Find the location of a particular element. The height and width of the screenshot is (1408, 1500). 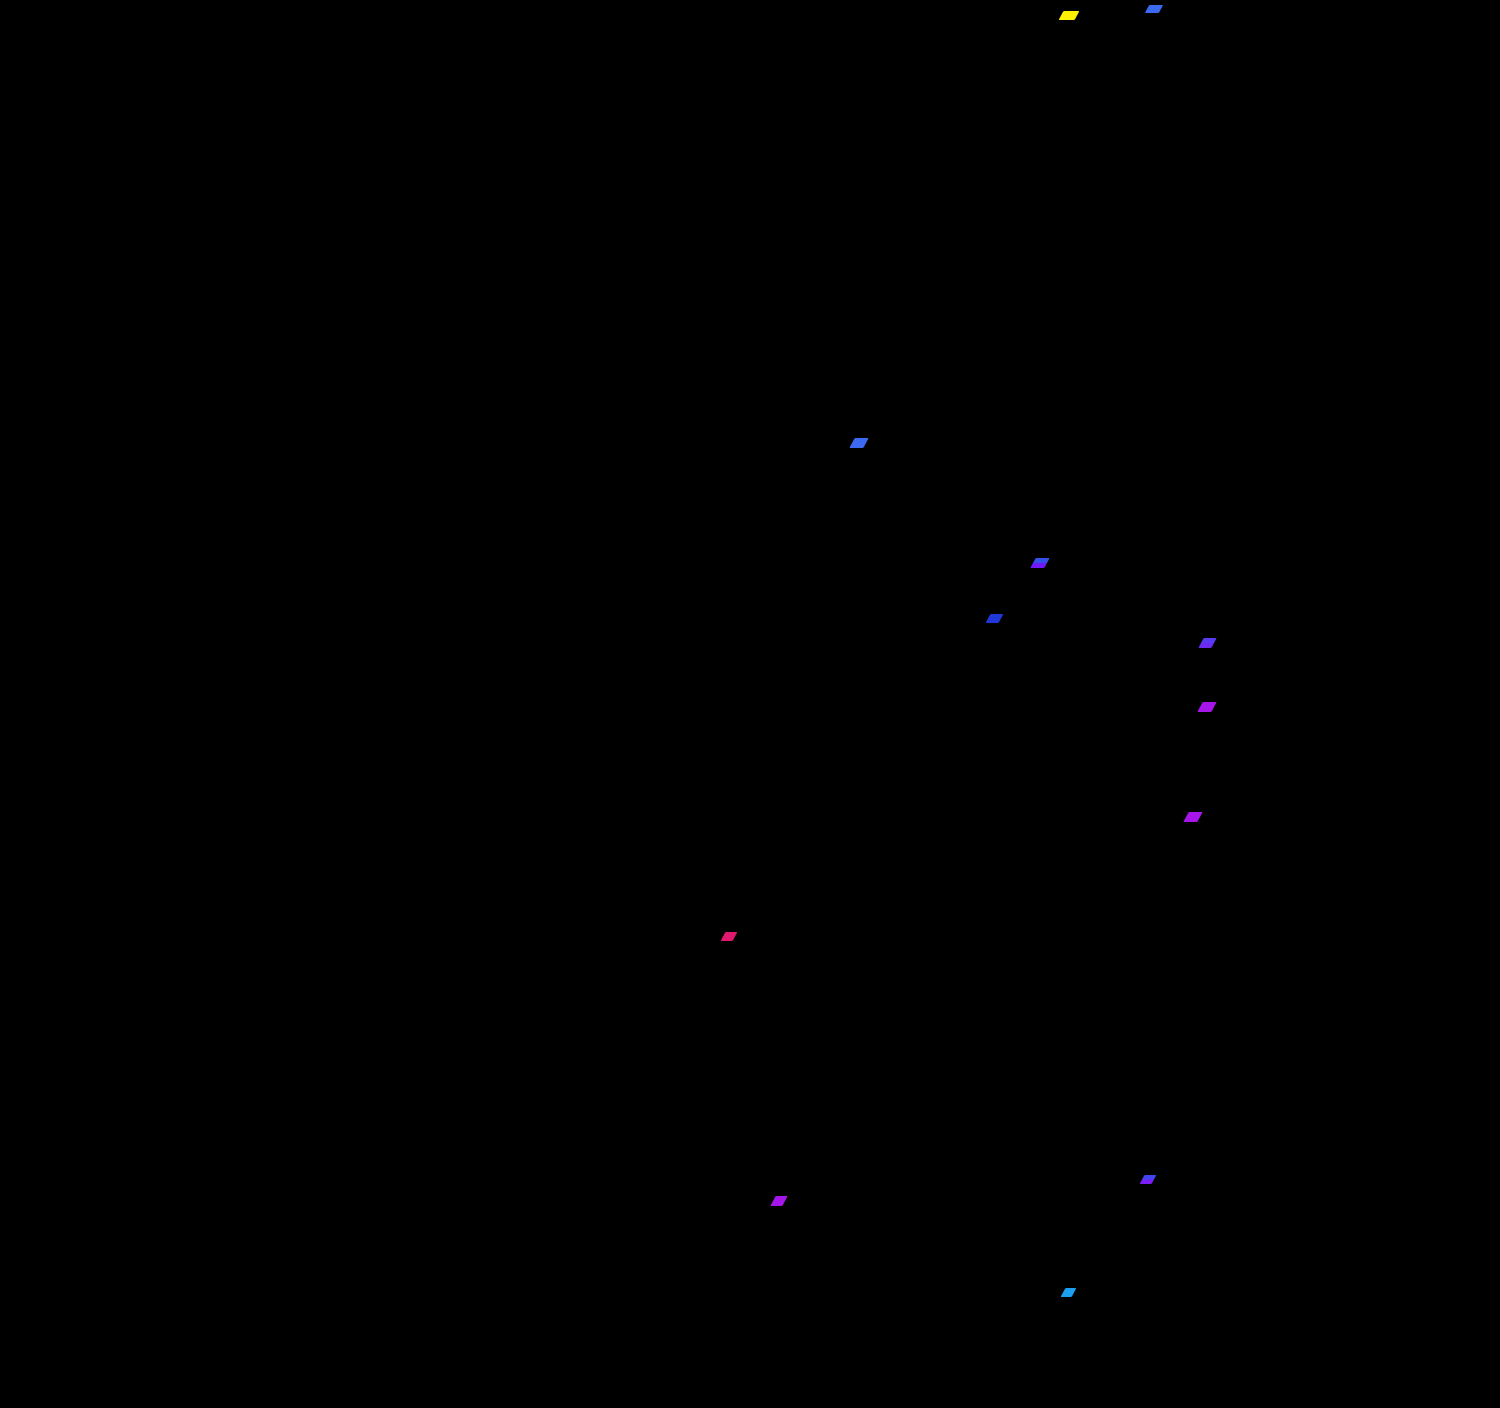

streak-pink is located at coordinates (729, 936).